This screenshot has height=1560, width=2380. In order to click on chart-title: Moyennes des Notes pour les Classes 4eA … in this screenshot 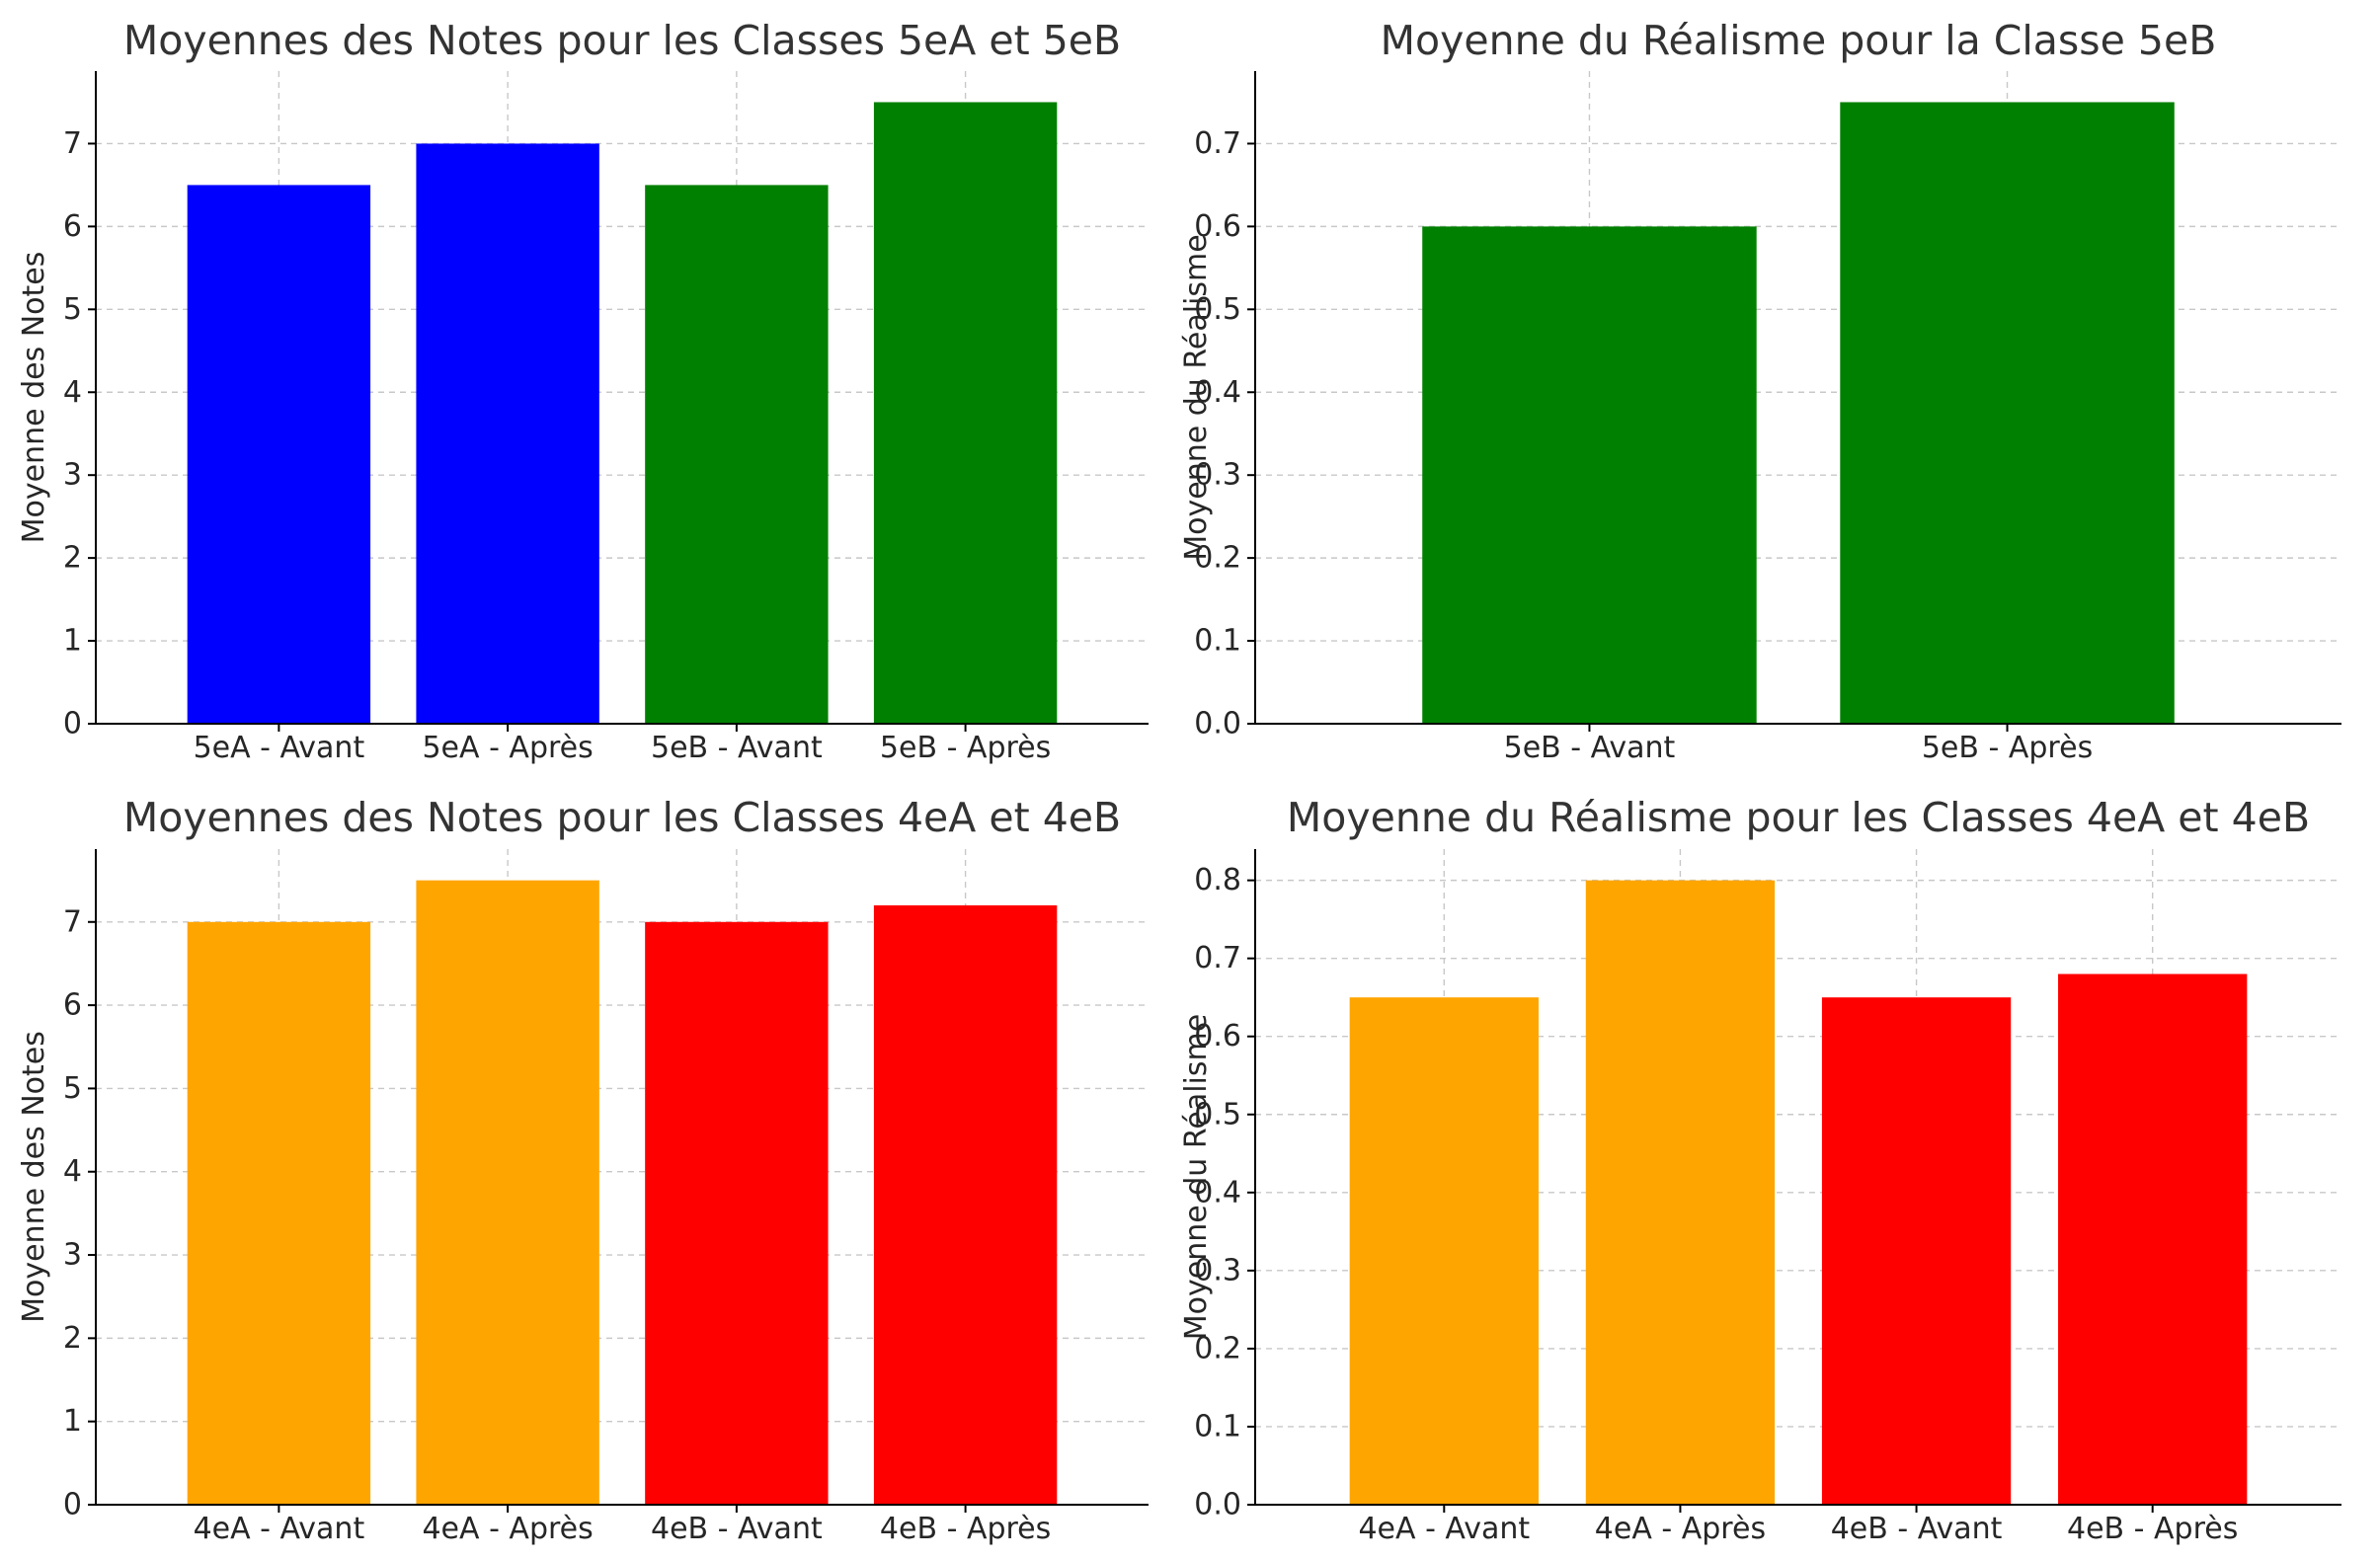, I will do `click(622, 817)`.